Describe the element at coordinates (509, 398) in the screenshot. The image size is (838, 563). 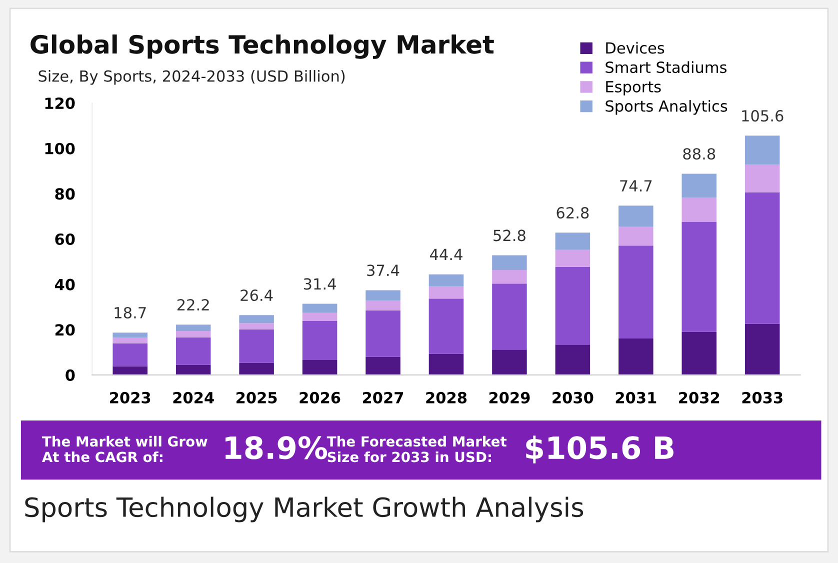
I see `x-tick-label: 2029` at that location.